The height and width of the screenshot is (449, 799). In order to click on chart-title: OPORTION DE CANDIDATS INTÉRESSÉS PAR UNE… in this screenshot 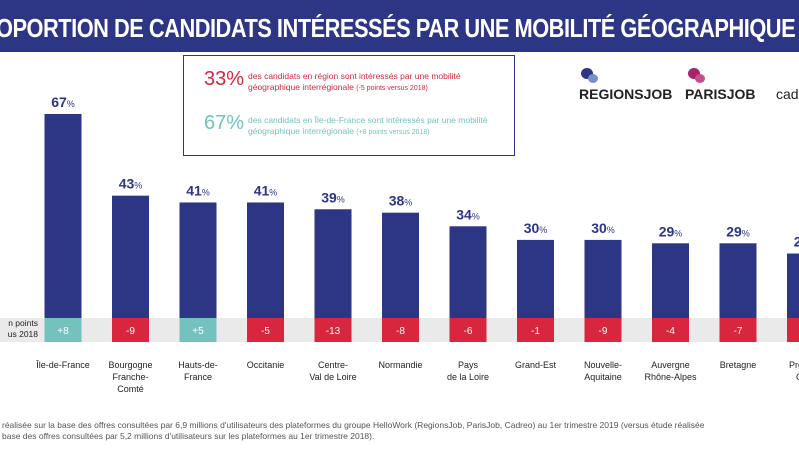, I will do `click(399, 28)`.